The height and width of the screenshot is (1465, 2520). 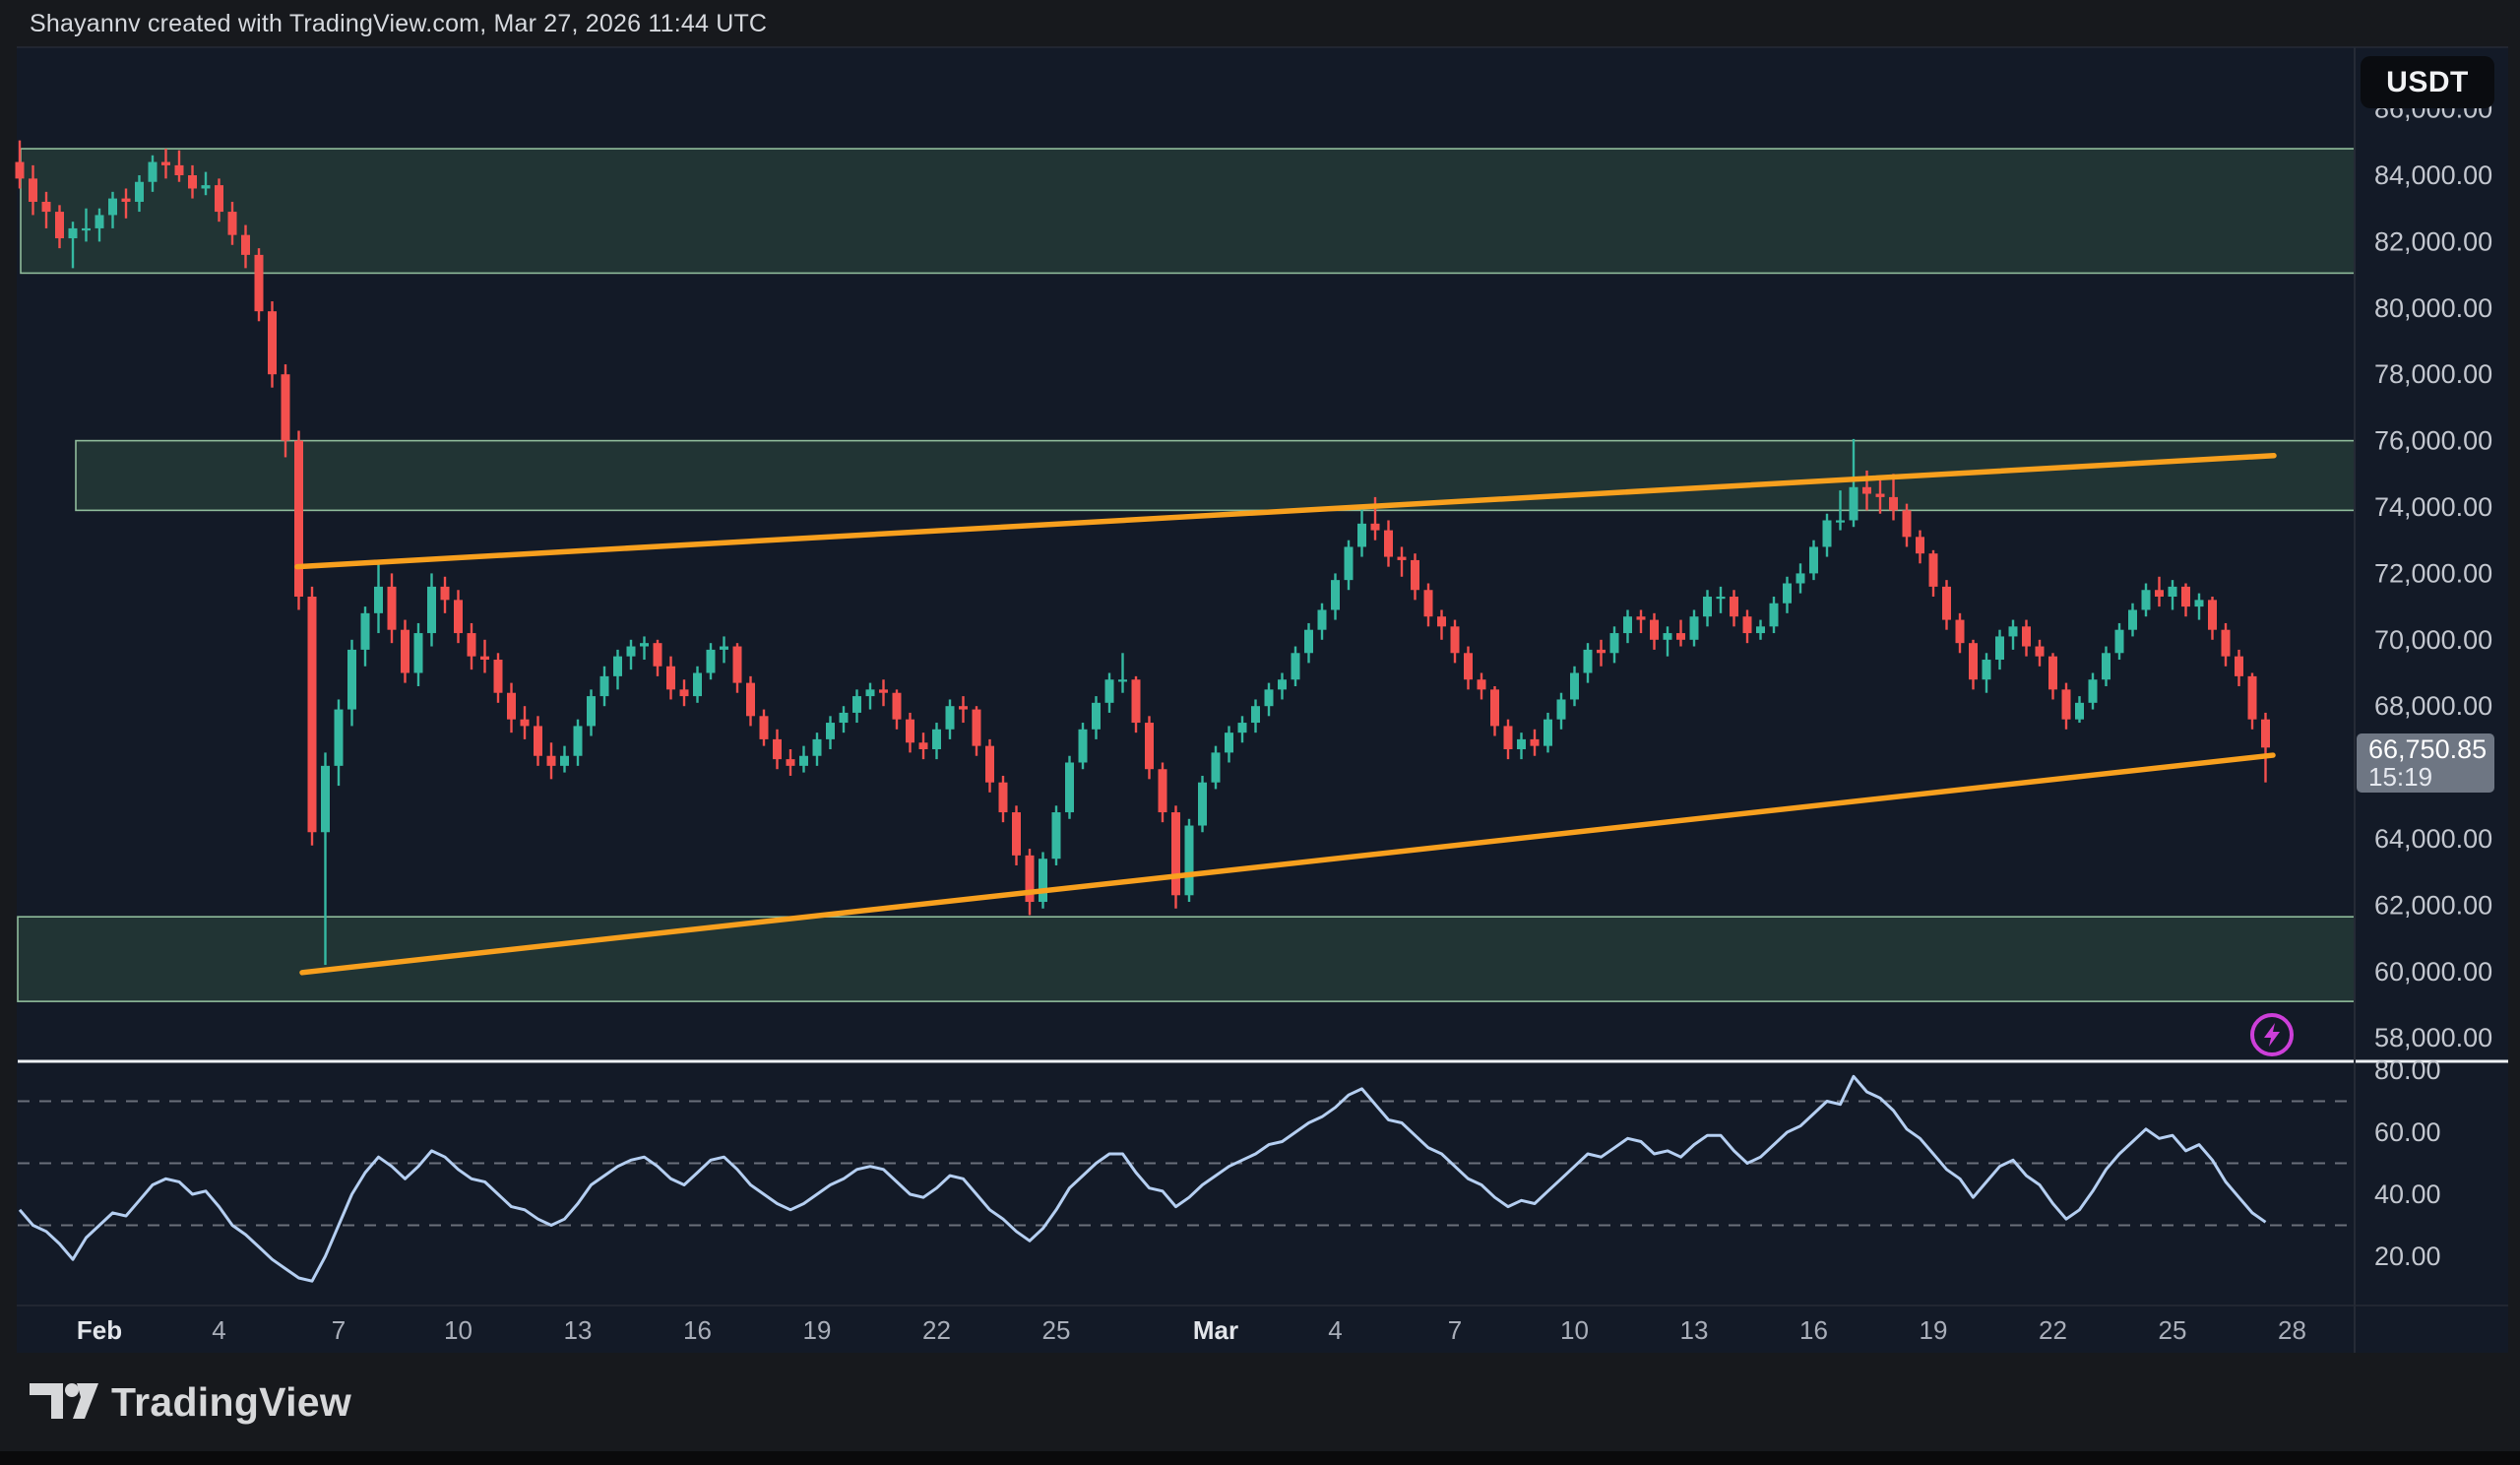 I want to click on quote-currency-button: USDT, so click(x=2427, y=82).